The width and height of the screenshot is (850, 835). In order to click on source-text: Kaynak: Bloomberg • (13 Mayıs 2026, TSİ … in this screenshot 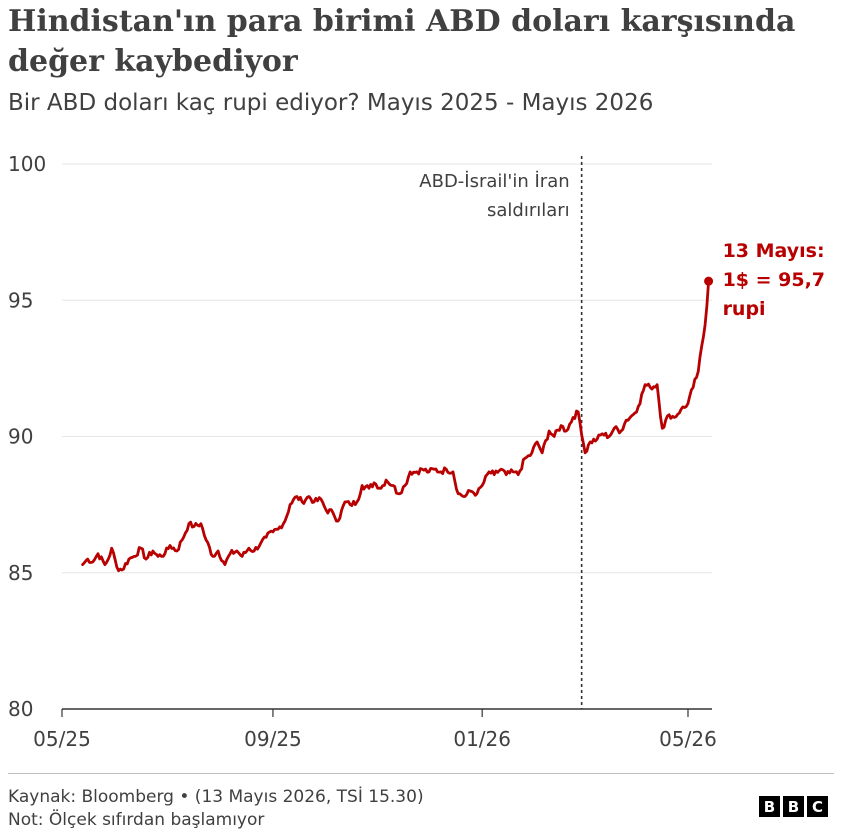, I will do `click(216, 797)`.